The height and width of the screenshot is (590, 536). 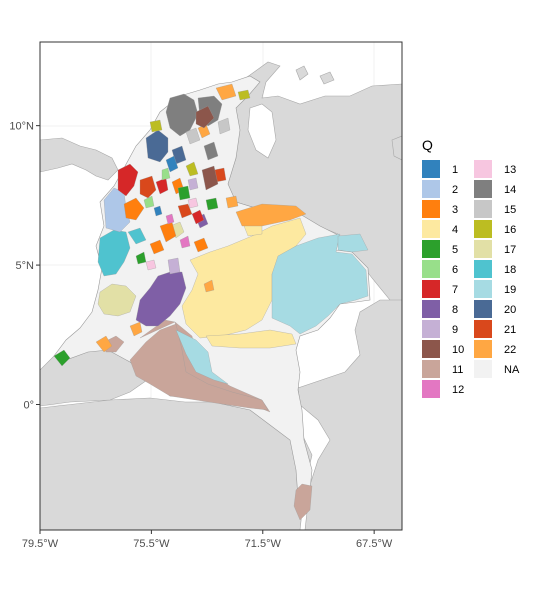 What do you see at coordinates (158, 211) in the screenshot?
I see `region-q1b` at bounding box center [158, 211].